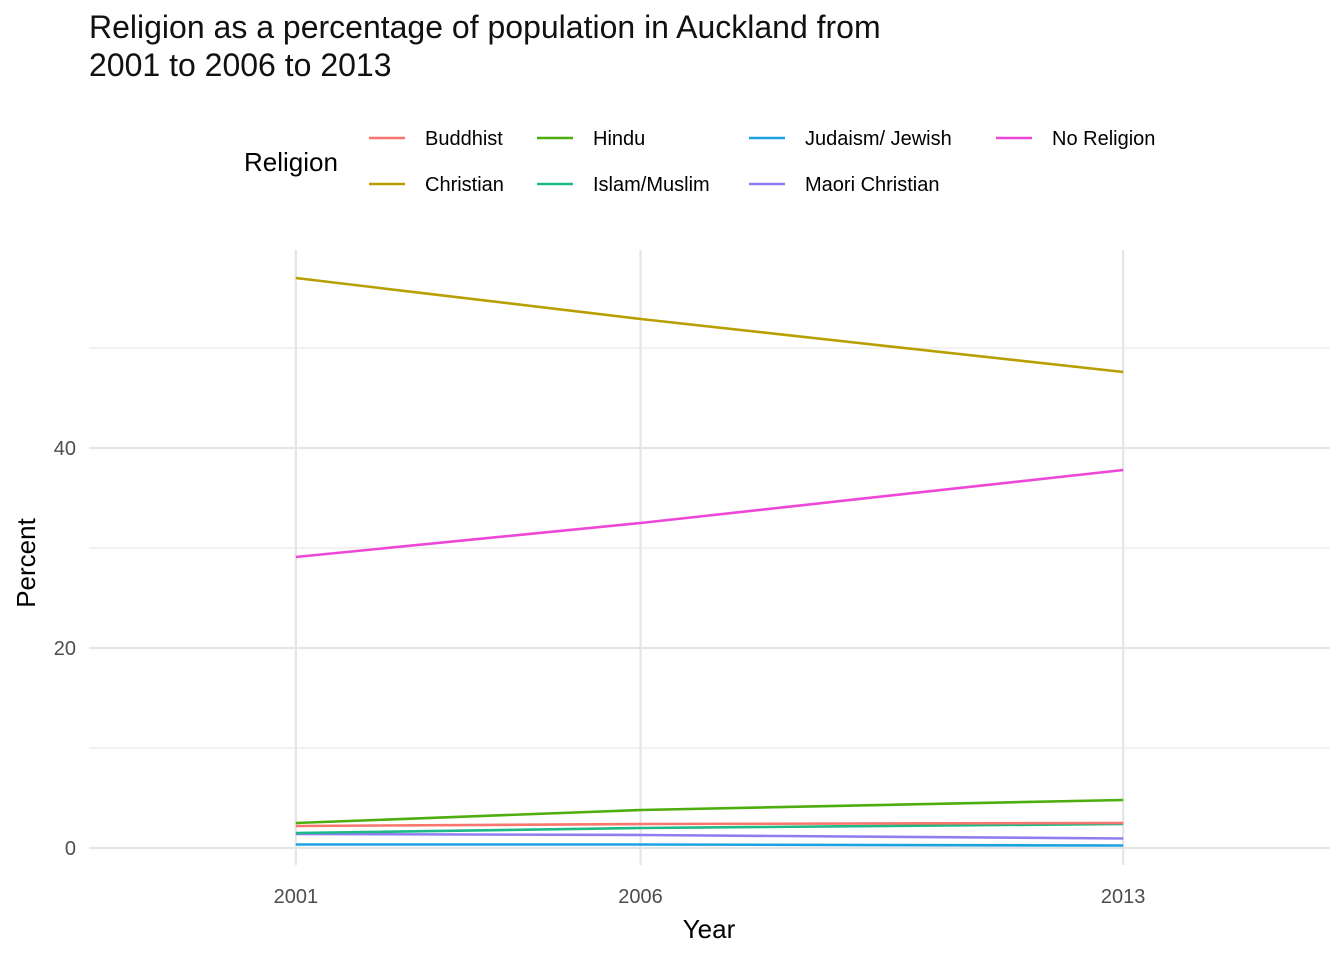 The image size is (1344, 960). Describe the element at coordinates (651, 185) in the screenshot. I see `legend-label: Islam/Muslim` at that location.